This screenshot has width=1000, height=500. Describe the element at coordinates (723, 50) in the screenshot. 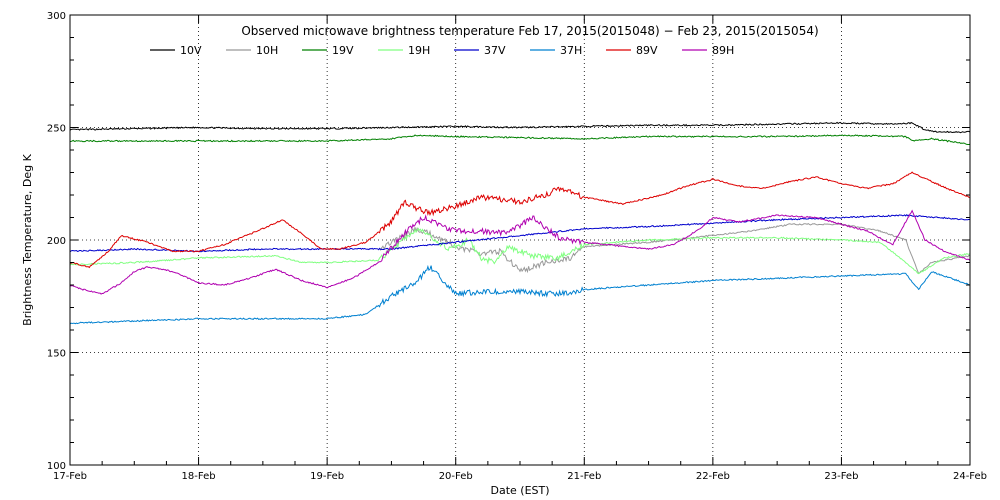

I see `legend-label-89h: 89H` at that location.